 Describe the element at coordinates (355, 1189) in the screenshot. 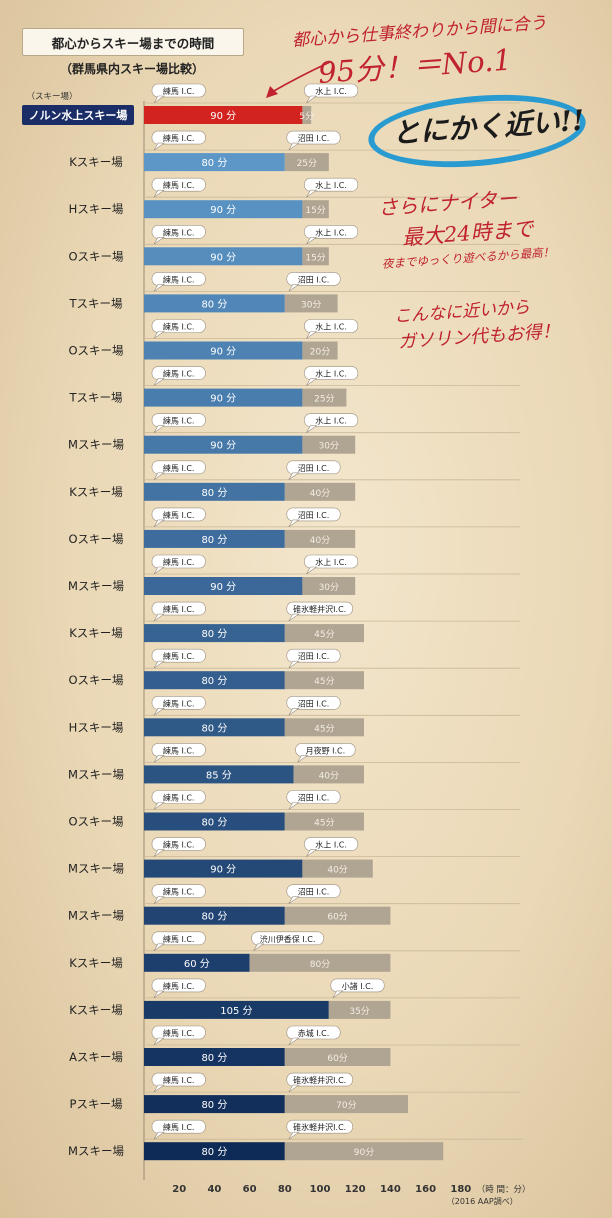

I see `x-tick-label: 120` at that location.